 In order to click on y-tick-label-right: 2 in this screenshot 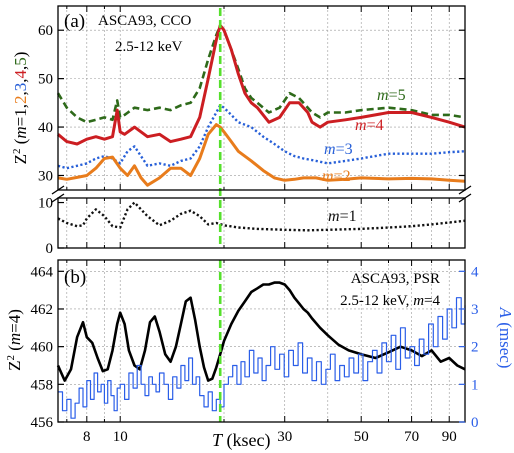, I will do `click(475, 348)`.